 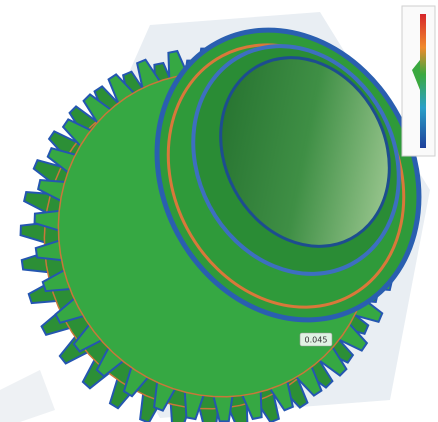 What do you see at coordinates (416, 75) in the screenshot?
I see `histogram` at bounding box center [416, 75].